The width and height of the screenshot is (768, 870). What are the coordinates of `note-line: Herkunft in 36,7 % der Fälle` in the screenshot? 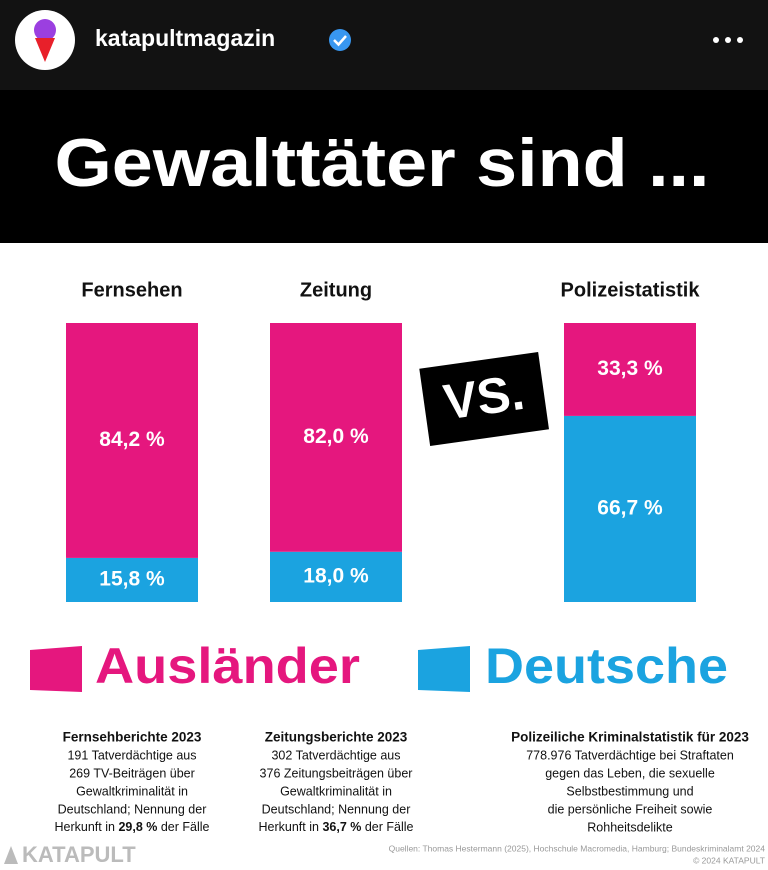 It's located at (336, 827).